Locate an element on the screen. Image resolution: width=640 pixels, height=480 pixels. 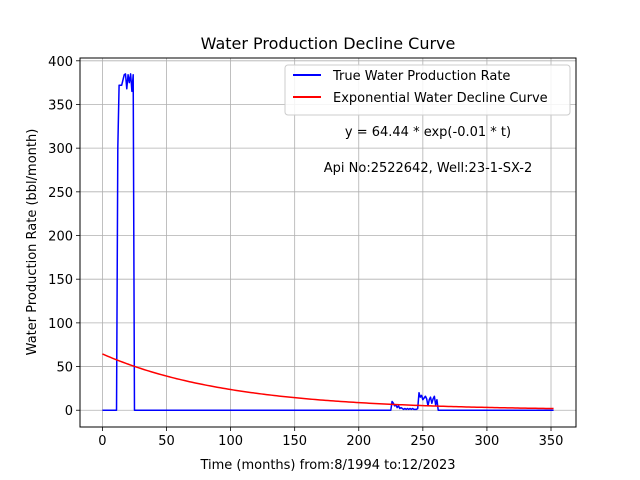
x-tick-label: 200 is located at coordinates (358, 441).